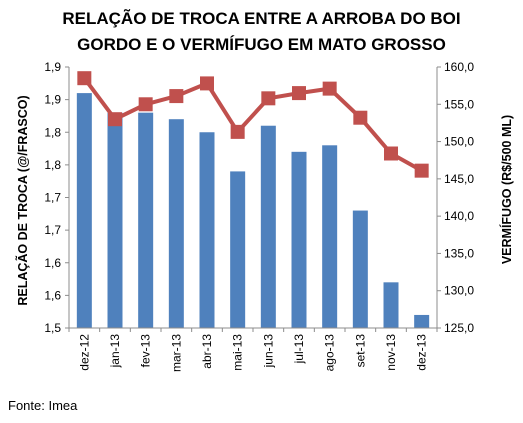 The width and height of the screenshot is (523, 423). Describe the element at coordinates (360, 351) in the screenshot. I see `x-tick-label-set-13: set-13` at that location.